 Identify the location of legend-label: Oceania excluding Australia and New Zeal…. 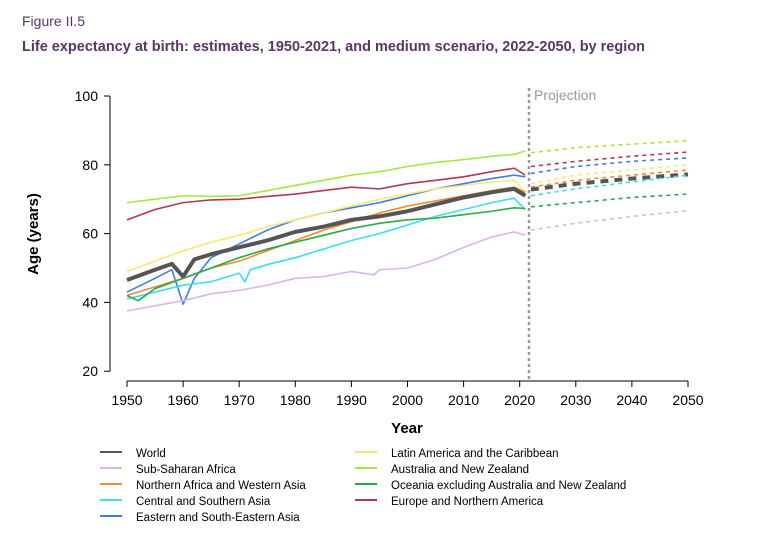
(508, 486).